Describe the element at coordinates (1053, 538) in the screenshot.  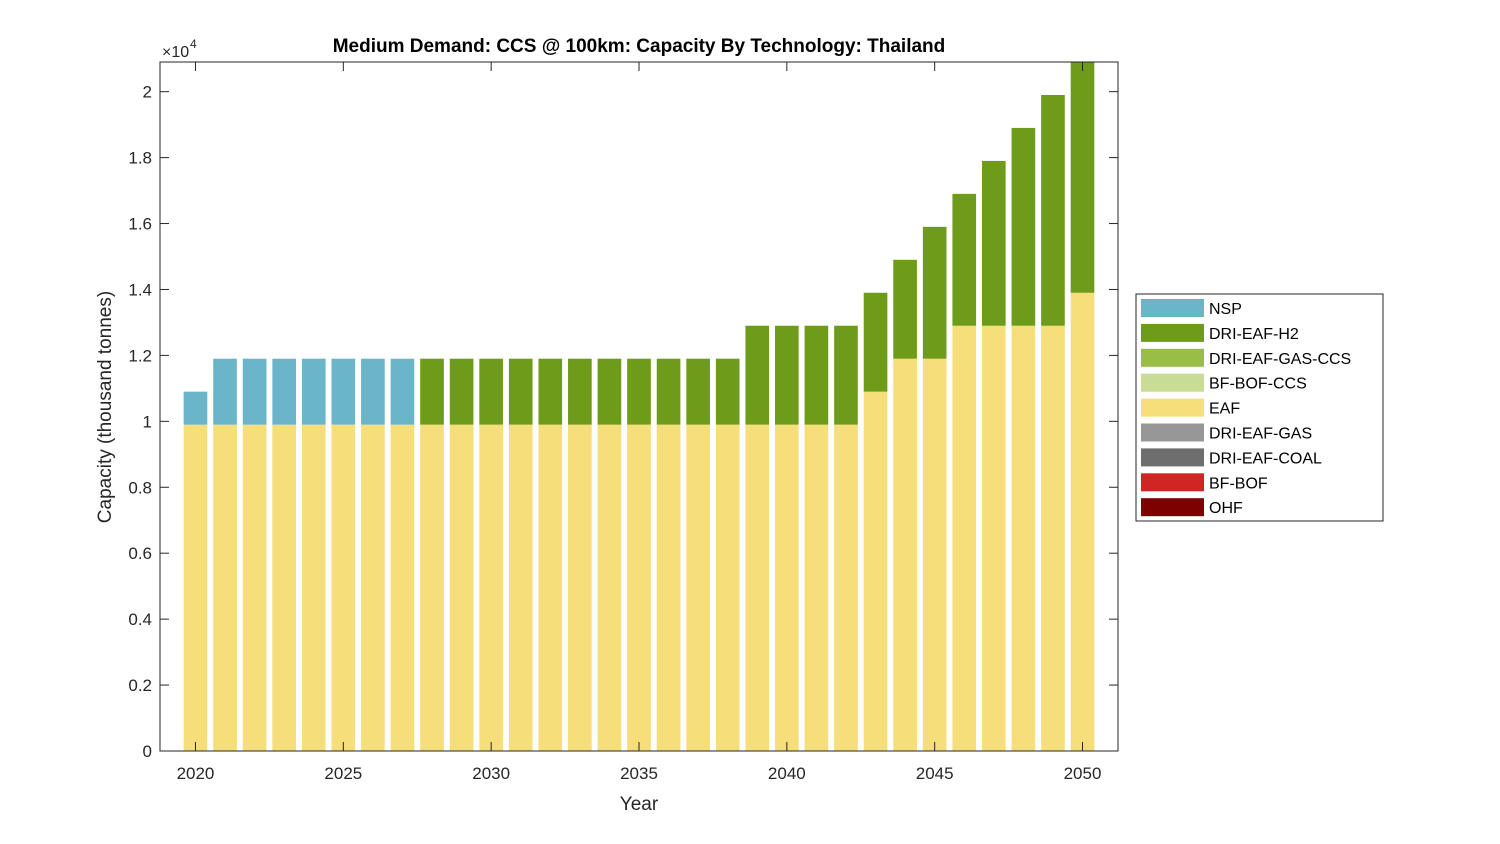
I see `bar-eaf-2049` at that location.